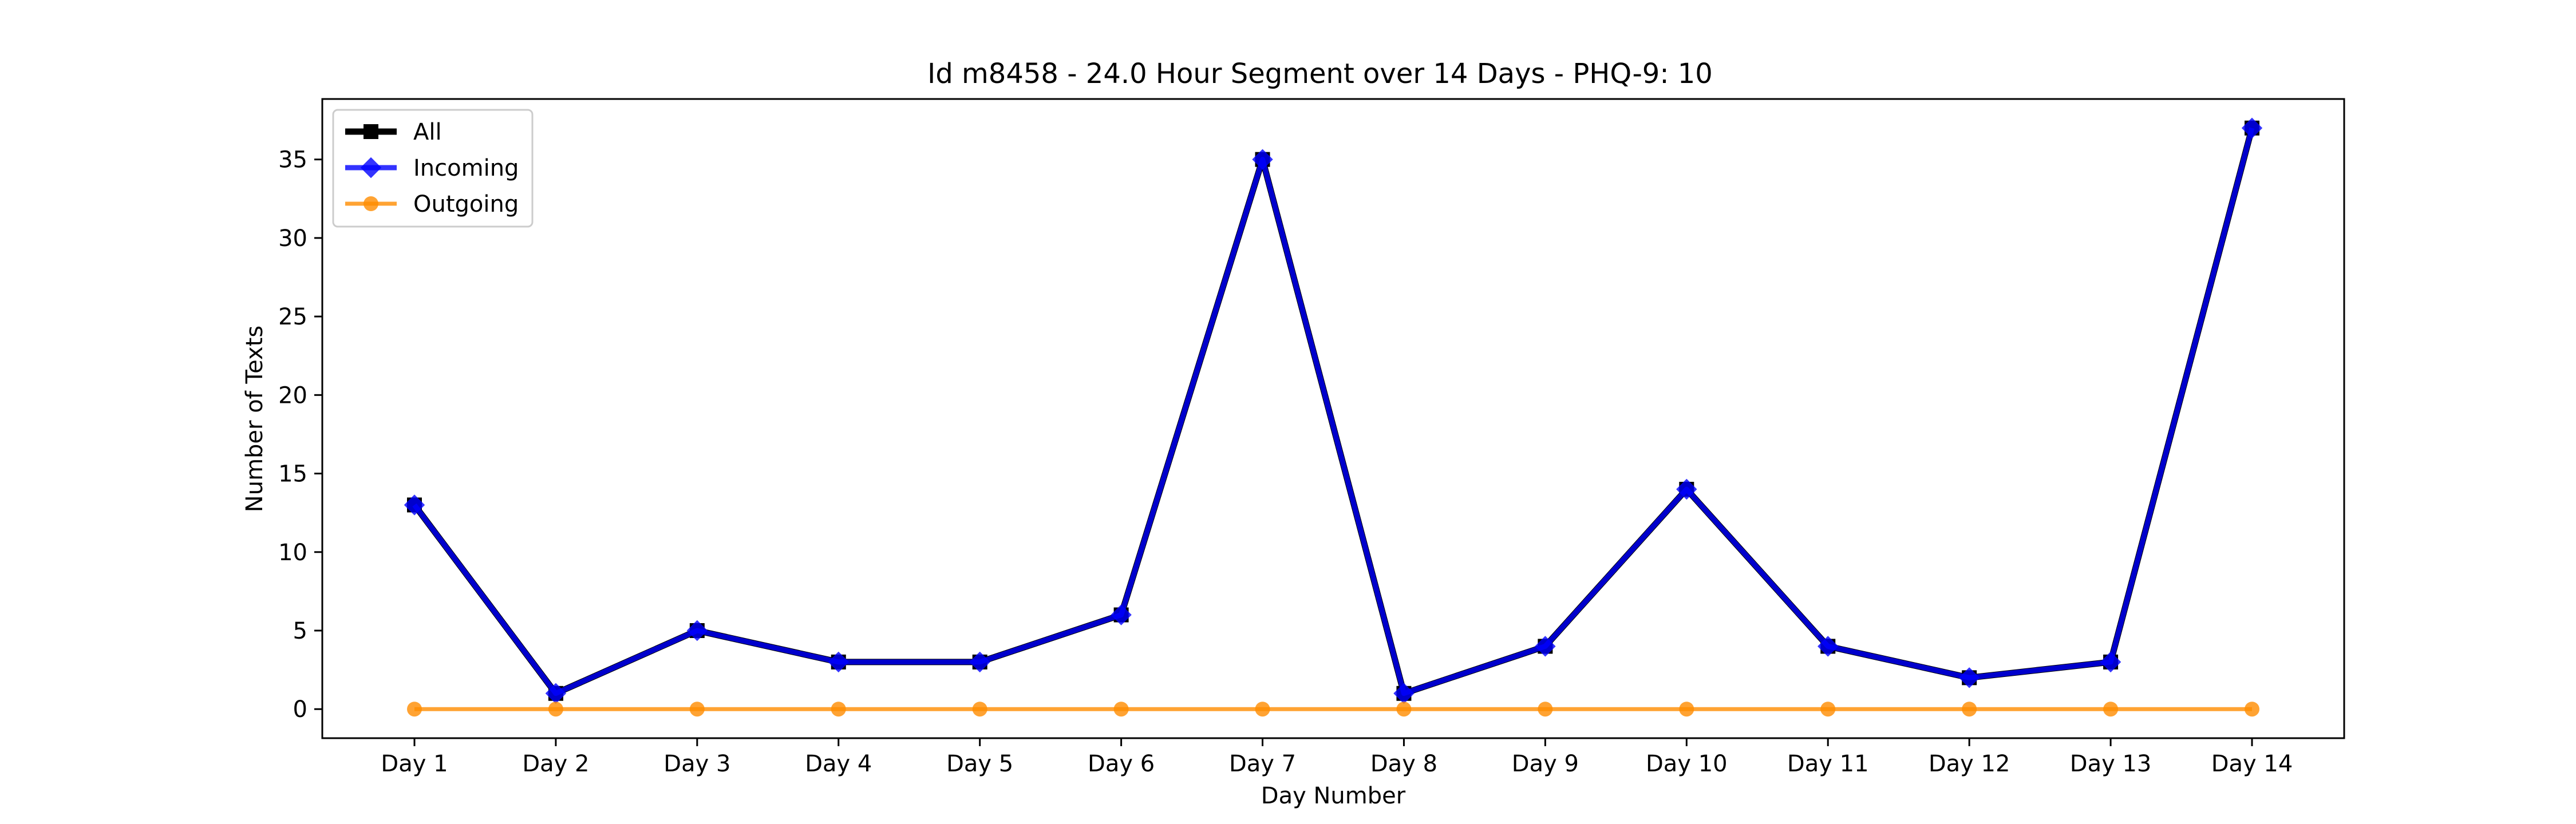 The width and height of the screenshot is (2576, 824). What do you see at coordinates (1333, 709) in the screenshot?
I see `series-outgoing` at bounding box center [1333, 709].